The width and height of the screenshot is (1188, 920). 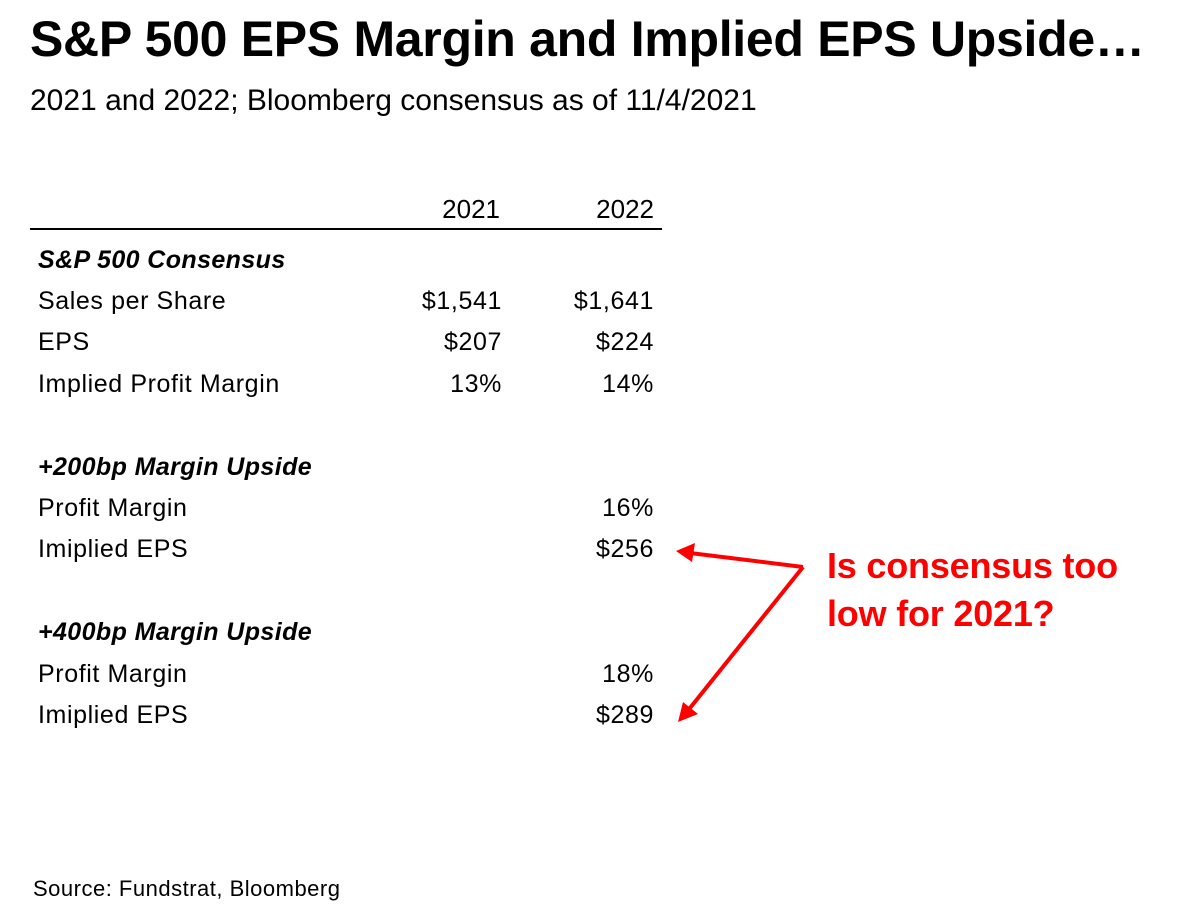 I want to click on cell-2022: $1,641, so click(x=613, y=301).